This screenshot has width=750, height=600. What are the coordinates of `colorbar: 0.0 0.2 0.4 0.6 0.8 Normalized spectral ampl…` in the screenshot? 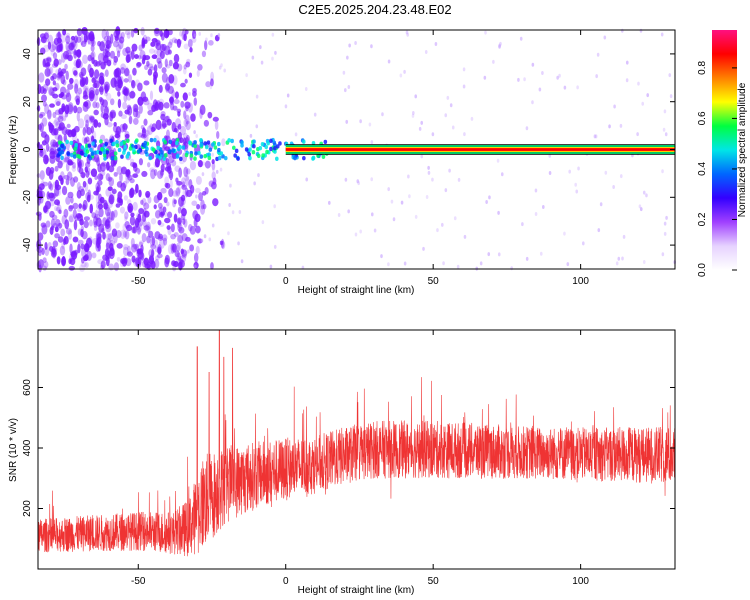 It's located at (722, 153).